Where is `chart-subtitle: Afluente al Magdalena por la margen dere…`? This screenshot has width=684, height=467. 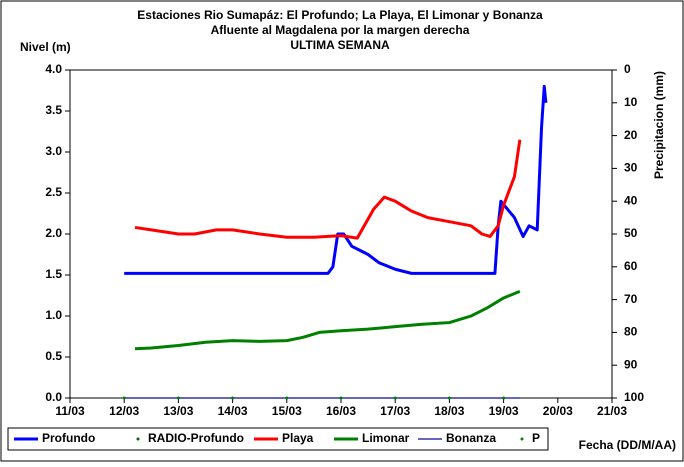
chart-subtitle: Afluente al Magdalena por la margen dere… is located at coordinates (340, 30).